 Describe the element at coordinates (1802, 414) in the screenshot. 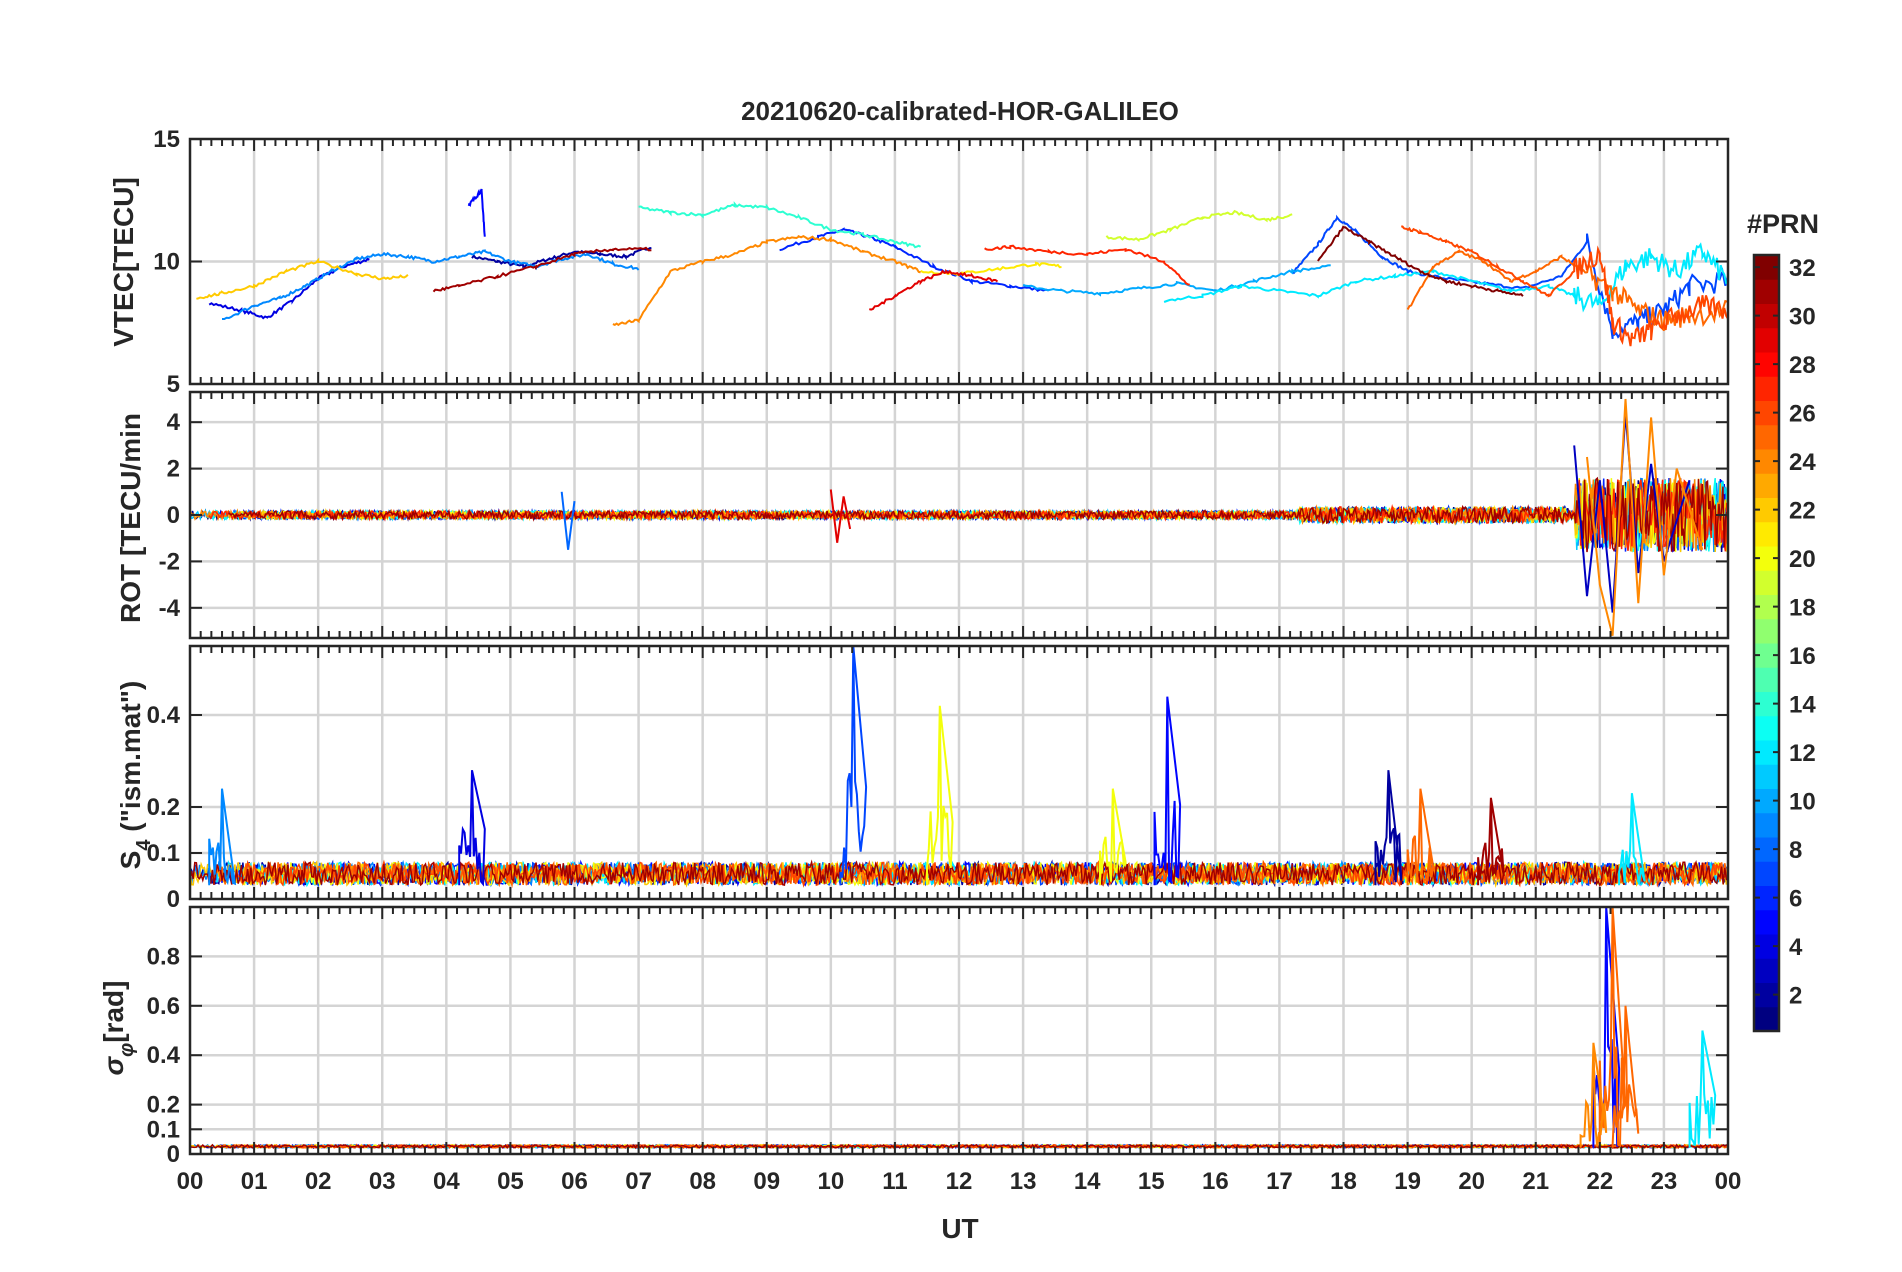

I see `colorbar-tick-label: 26` at that location.